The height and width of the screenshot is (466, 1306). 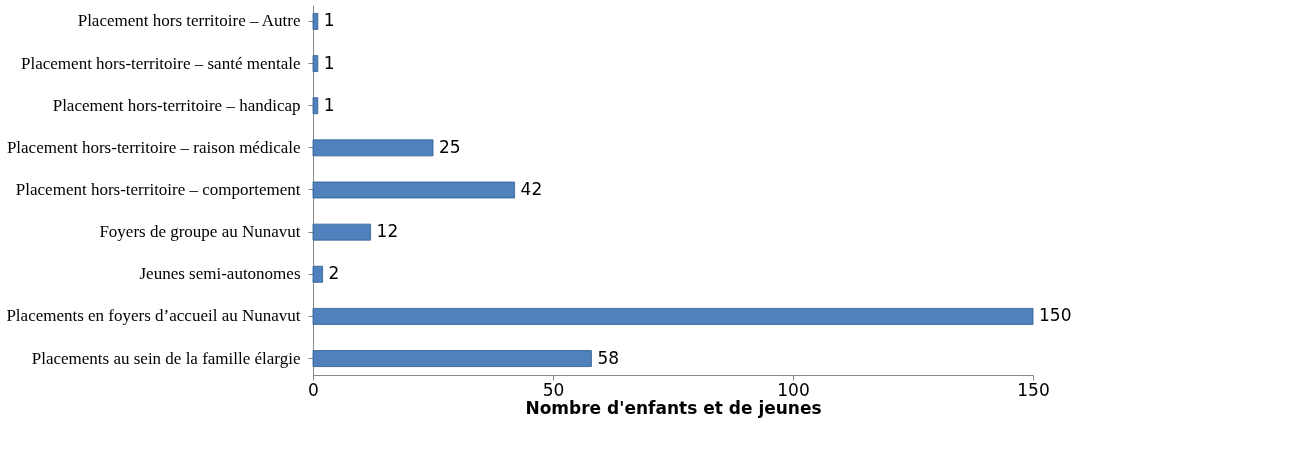 I want to click on data-label: 2, so click(x=334, y=273).